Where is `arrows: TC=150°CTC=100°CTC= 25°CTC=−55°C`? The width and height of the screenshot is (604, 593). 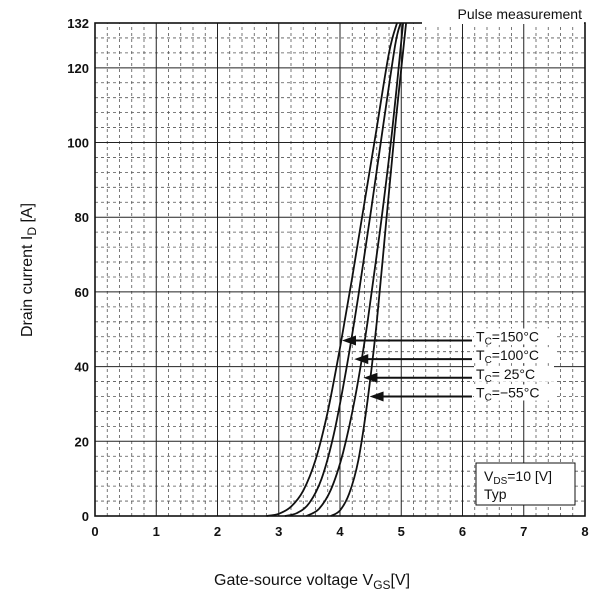 arrows: TC=150°CTC=100°CTC= 25°CTC=−55°C is located at coordinates (448, 365).